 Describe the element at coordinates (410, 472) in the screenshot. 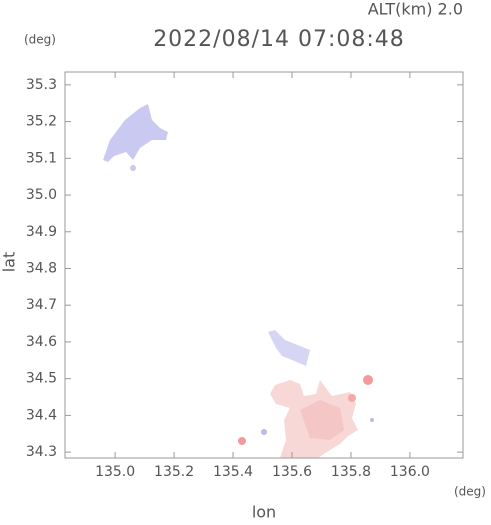

I see `x-tick-label: 136.0` at that location.